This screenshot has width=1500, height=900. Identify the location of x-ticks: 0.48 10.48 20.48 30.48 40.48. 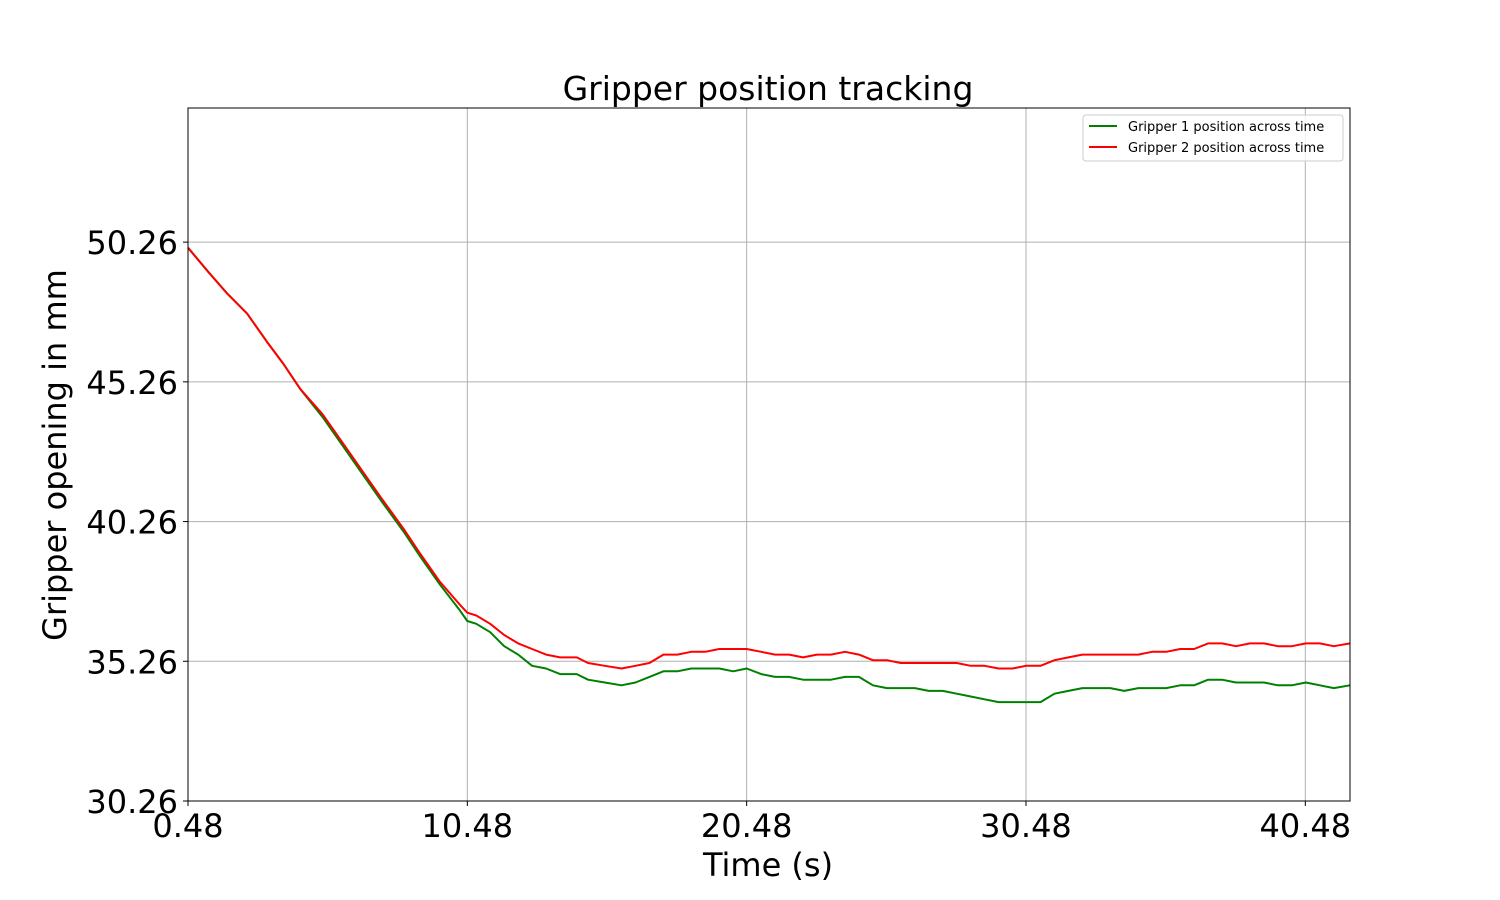
(751, 823).